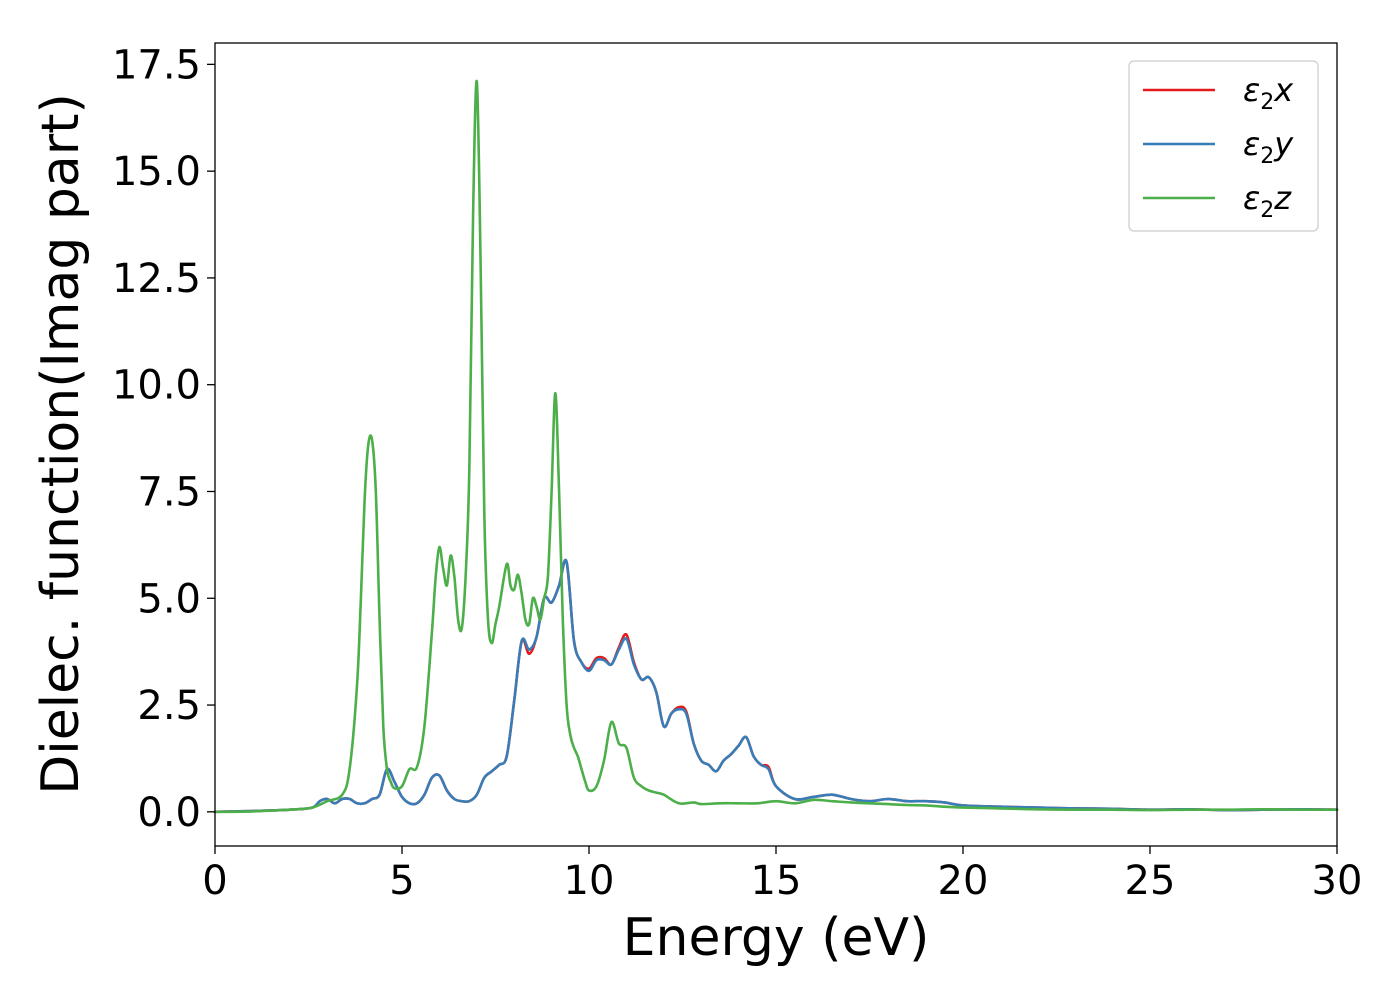 Image resolution: width=1400 pixels, height=1000 pixels. I want to click on x-axis: 0 5 10 15 20 25 30, so click(782, 875).